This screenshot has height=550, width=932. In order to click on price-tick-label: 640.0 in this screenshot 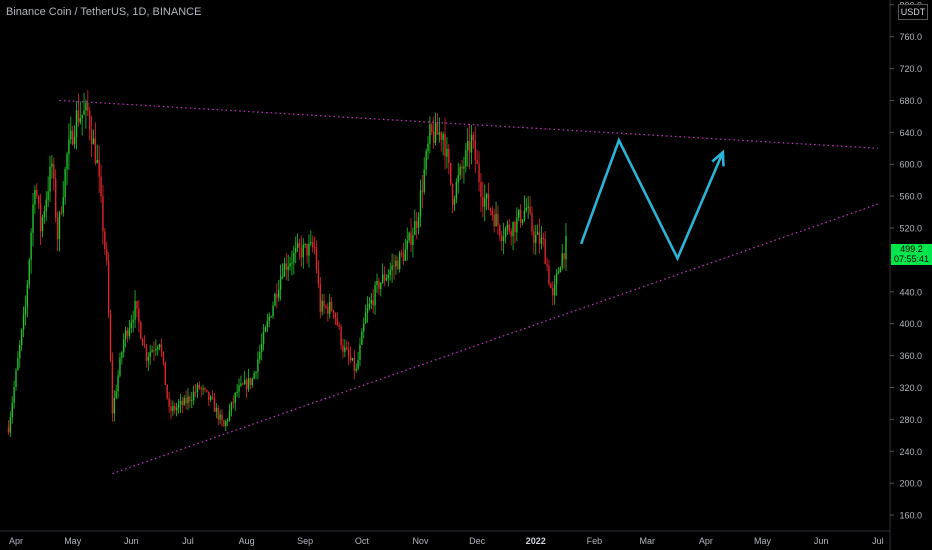, I will do `click(910, 133)`.